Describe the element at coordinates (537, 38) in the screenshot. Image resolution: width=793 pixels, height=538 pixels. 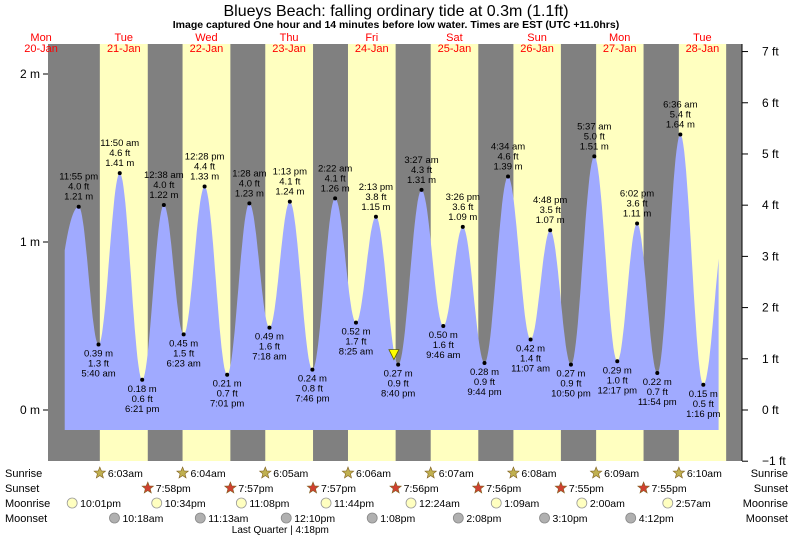
I see `day-name-label: Sun` at that location.